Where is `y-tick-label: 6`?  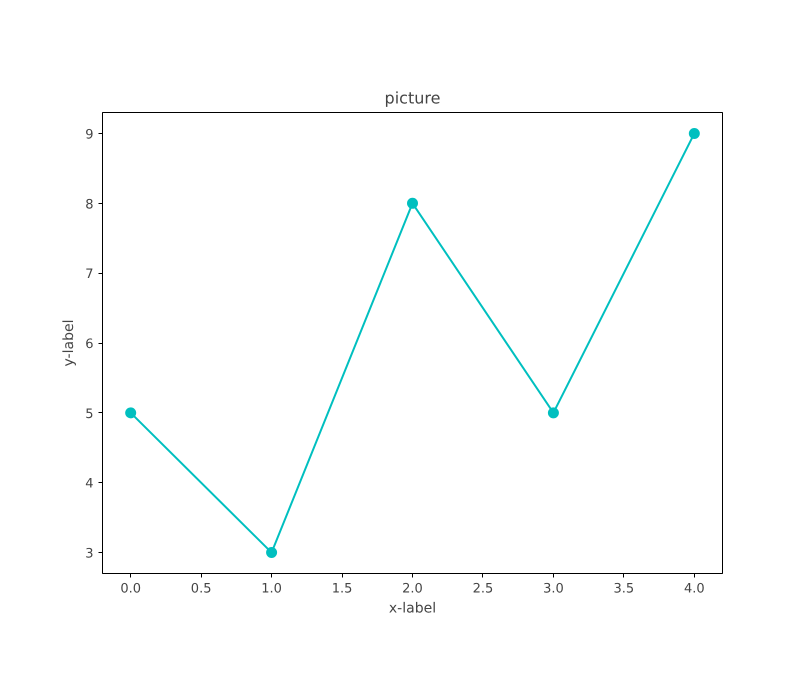 y-tick-label: 6 is located at coordinates (89, 344).